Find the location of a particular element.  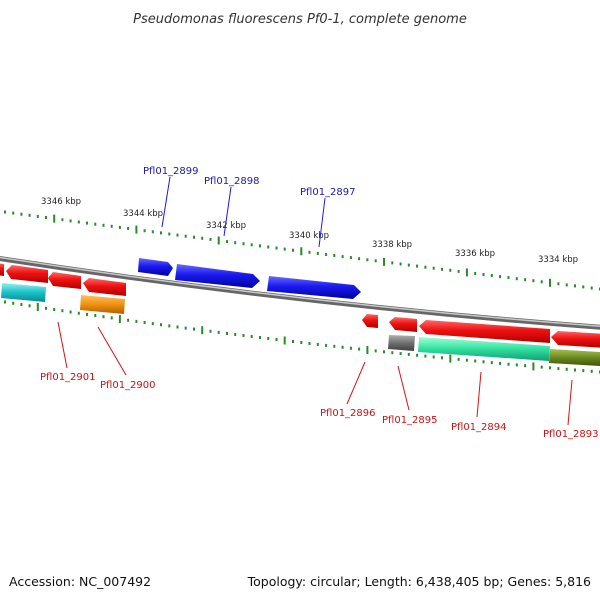

cog-block-gray is located at coordinates (401, 343).